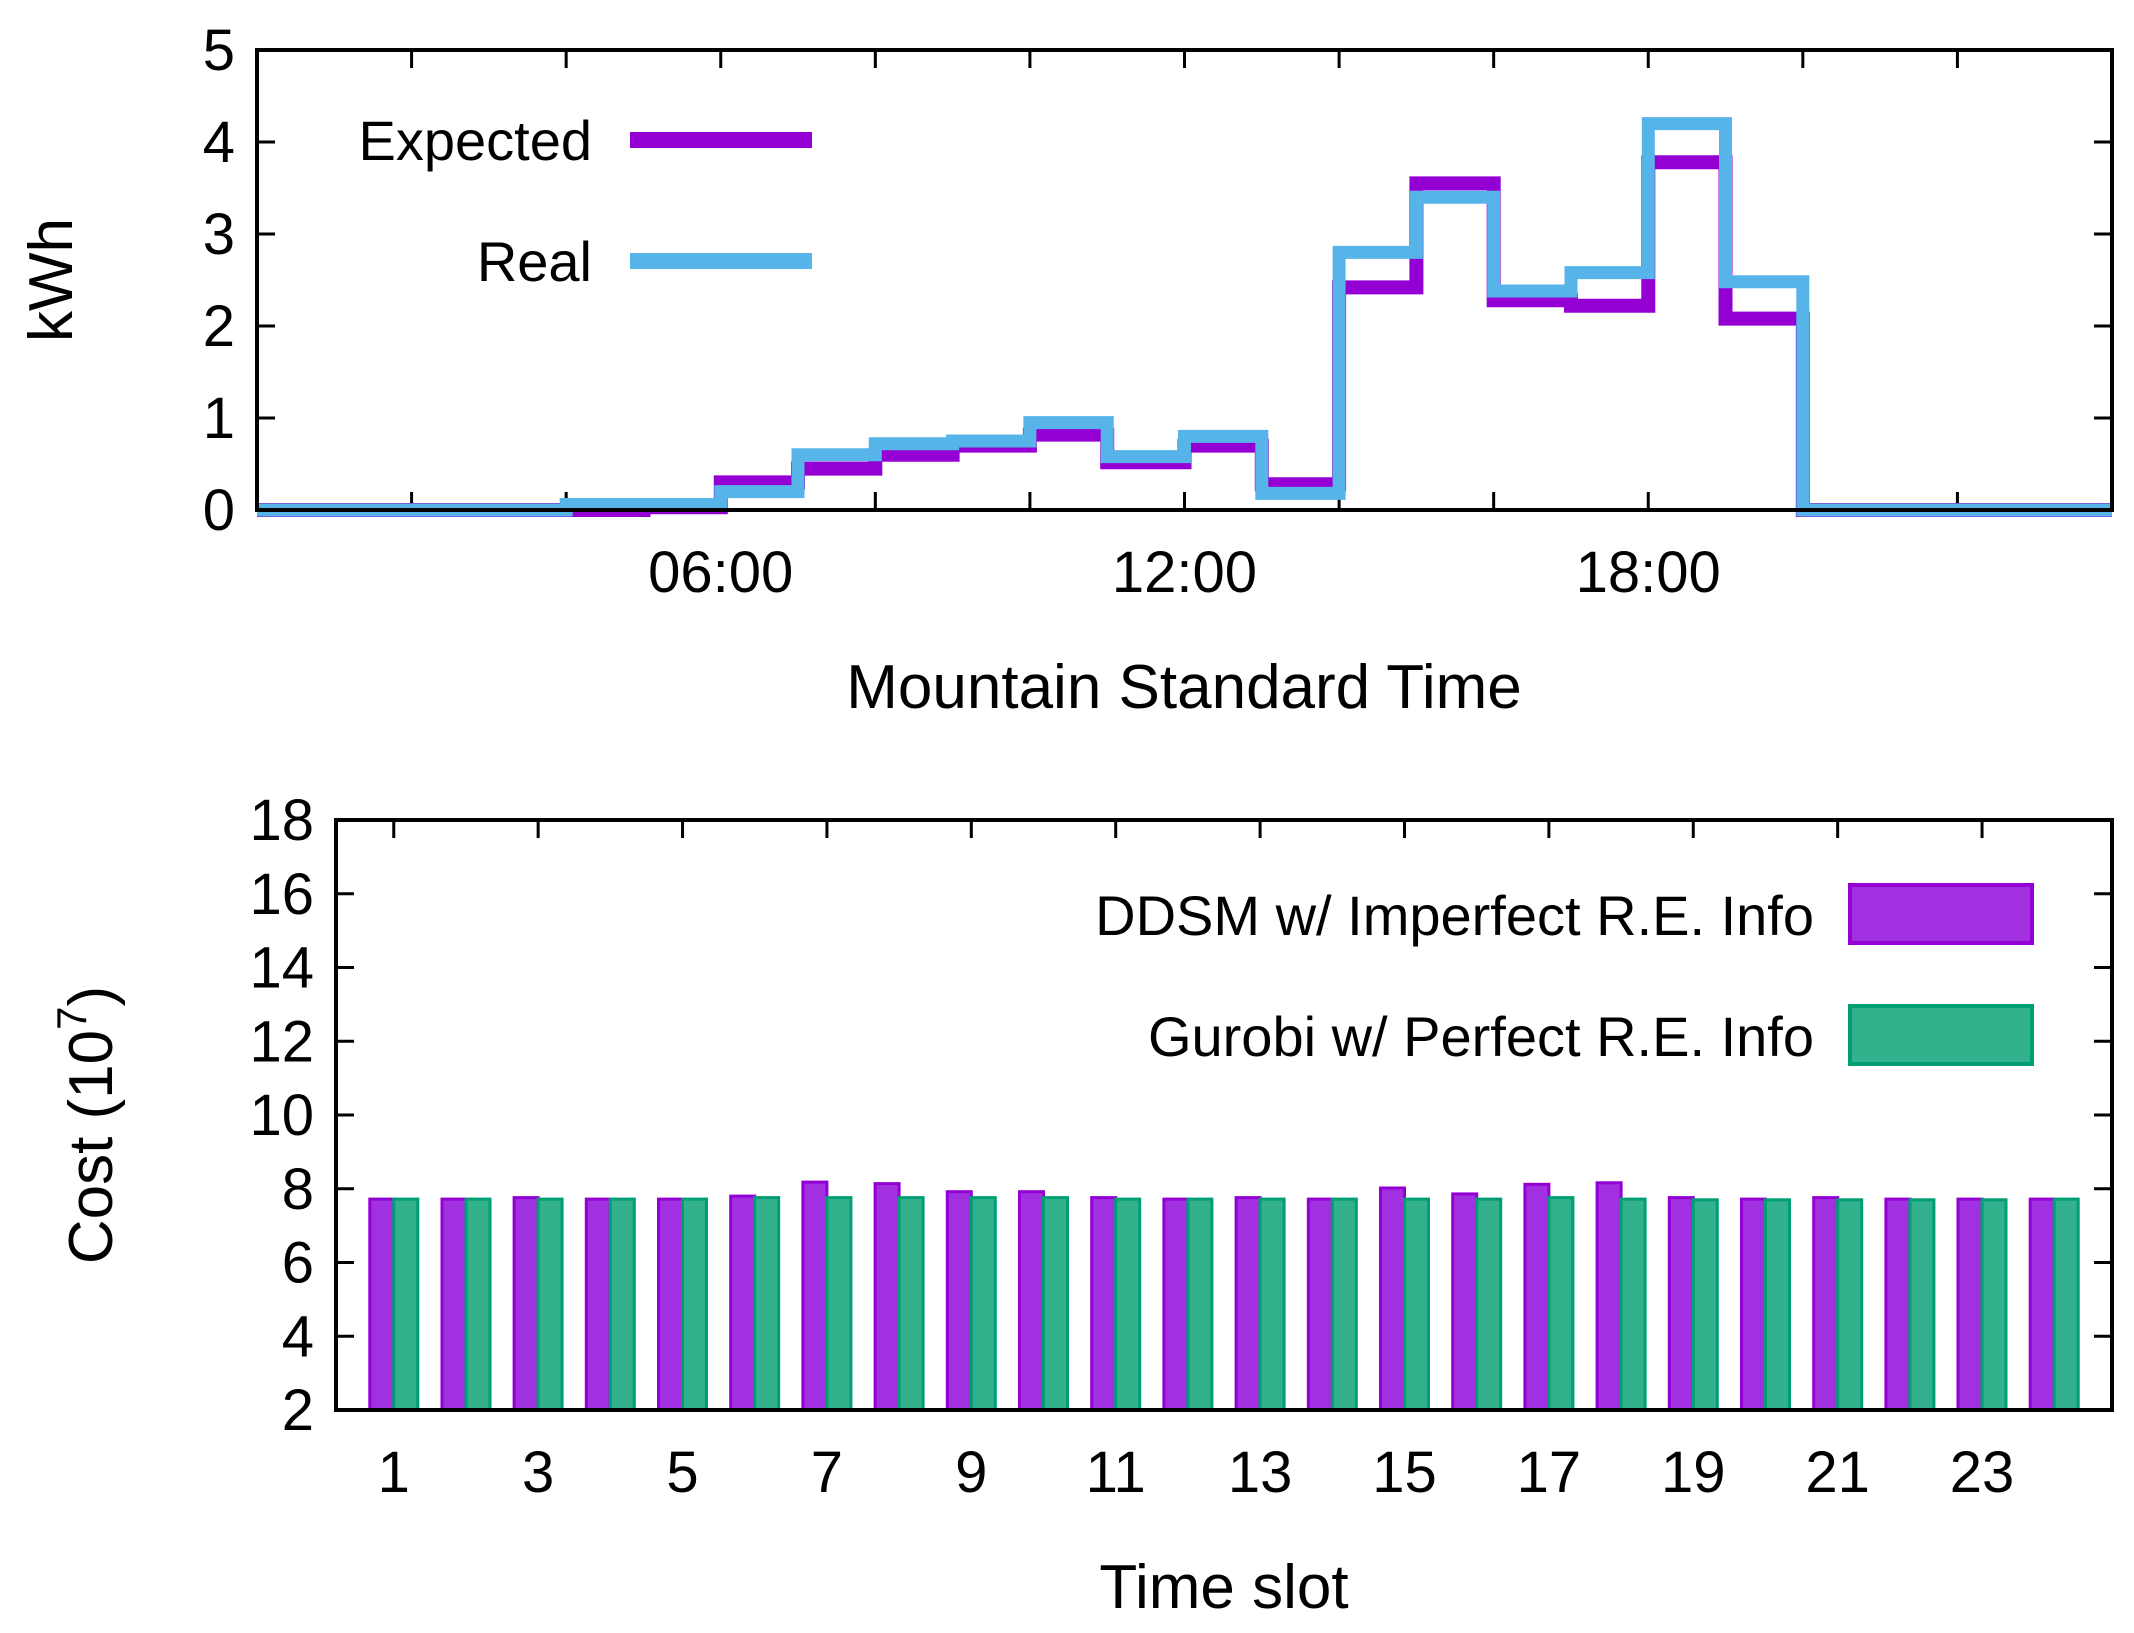 The image size is (2134, 1633). Describe the element at coordinates (298, 1189) in the screenshot. I see `cost-y-tick-label: 8` at that location.